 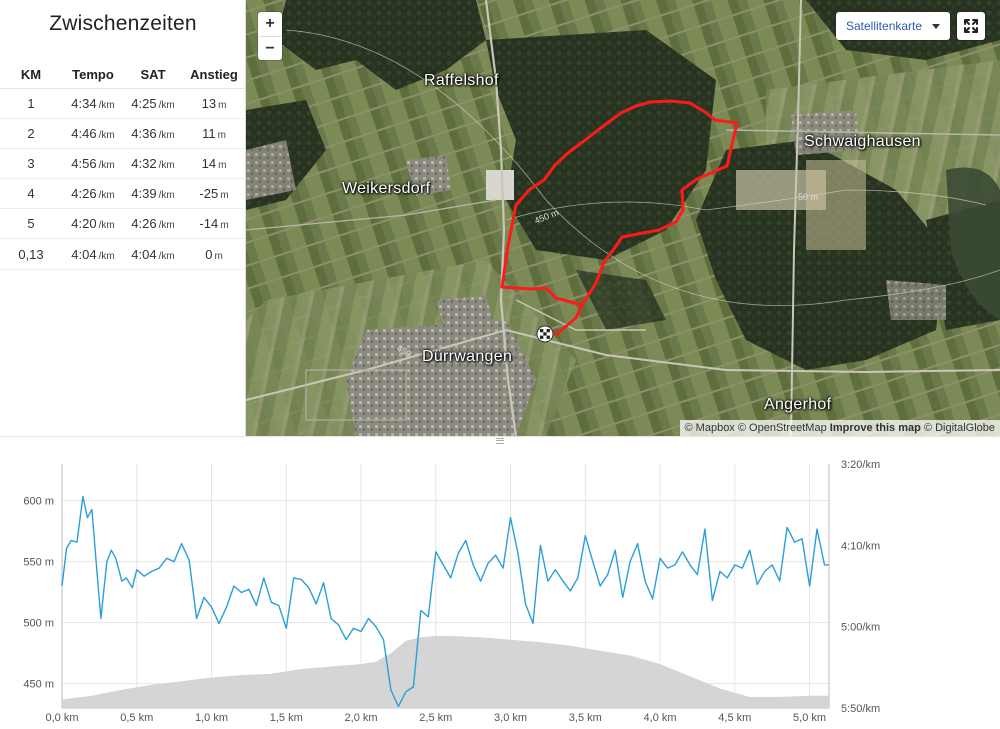 I want to click on split-row: 0,13 4:04/km 4:04/km 0 m, so click(x=123, y=254).